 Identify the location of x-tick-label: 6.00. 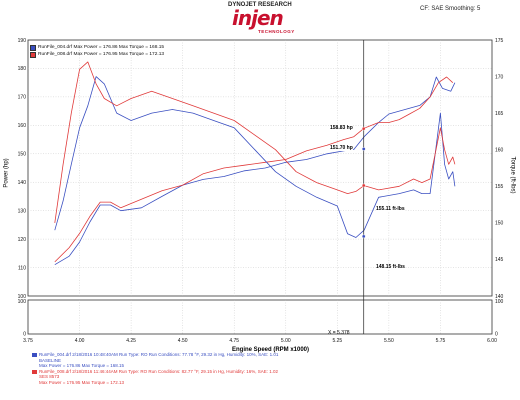
(492, 341).